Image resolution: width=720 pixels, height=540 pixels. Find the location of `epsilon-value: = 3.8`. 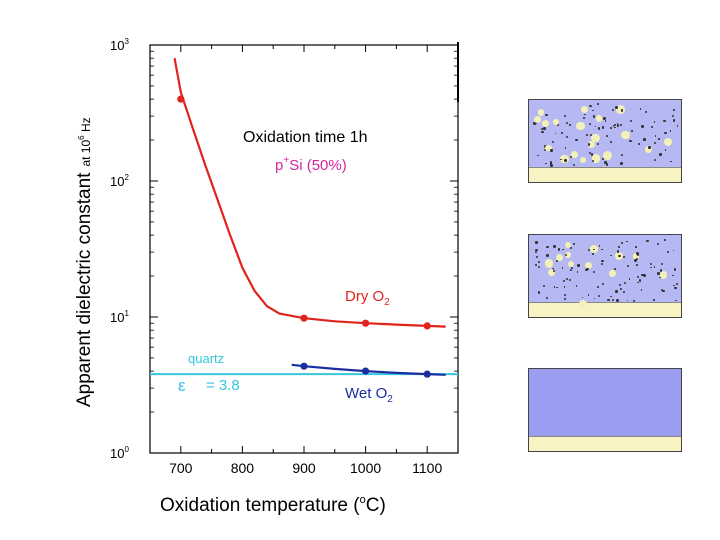

epsilon-value: = 3.8 is located at coordinates (223, 385).